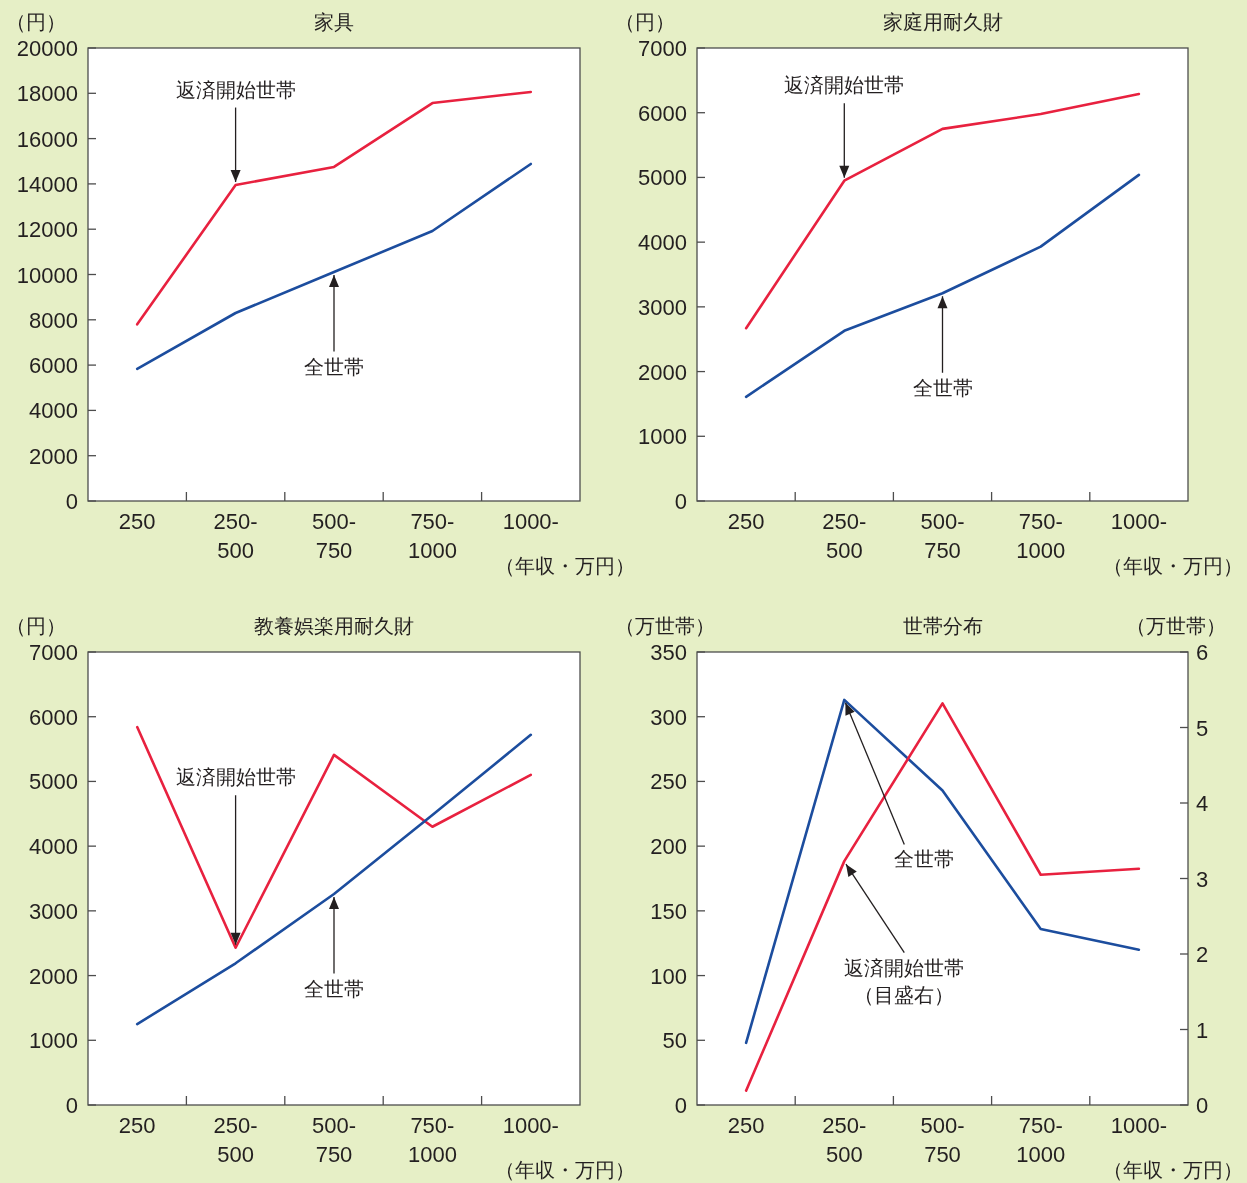 The width and height of the screenshot is (1247, 1183). Describe the element at coordinates (668, 976) in the screenshot. I see `y-tick-label: 100` at that location.